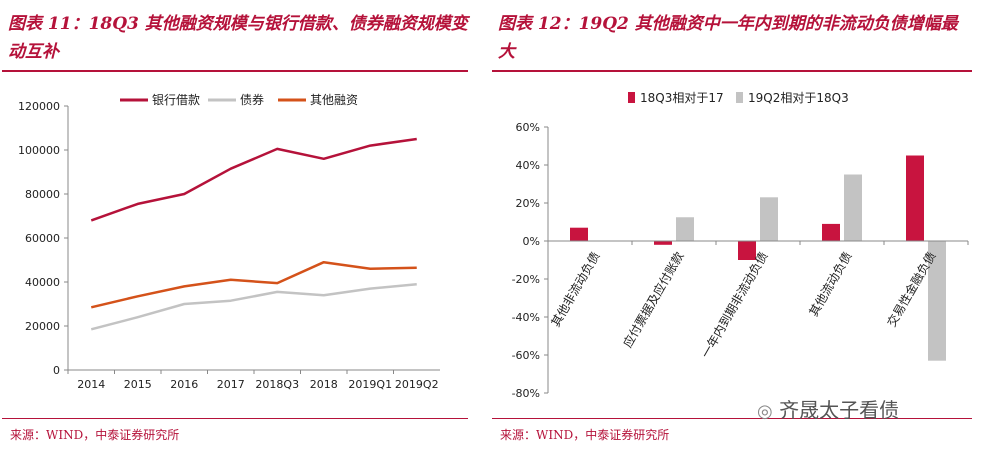  Describe the element at coordinates (732, 71) in the screenshot. I see `right-title-rule` at that location.